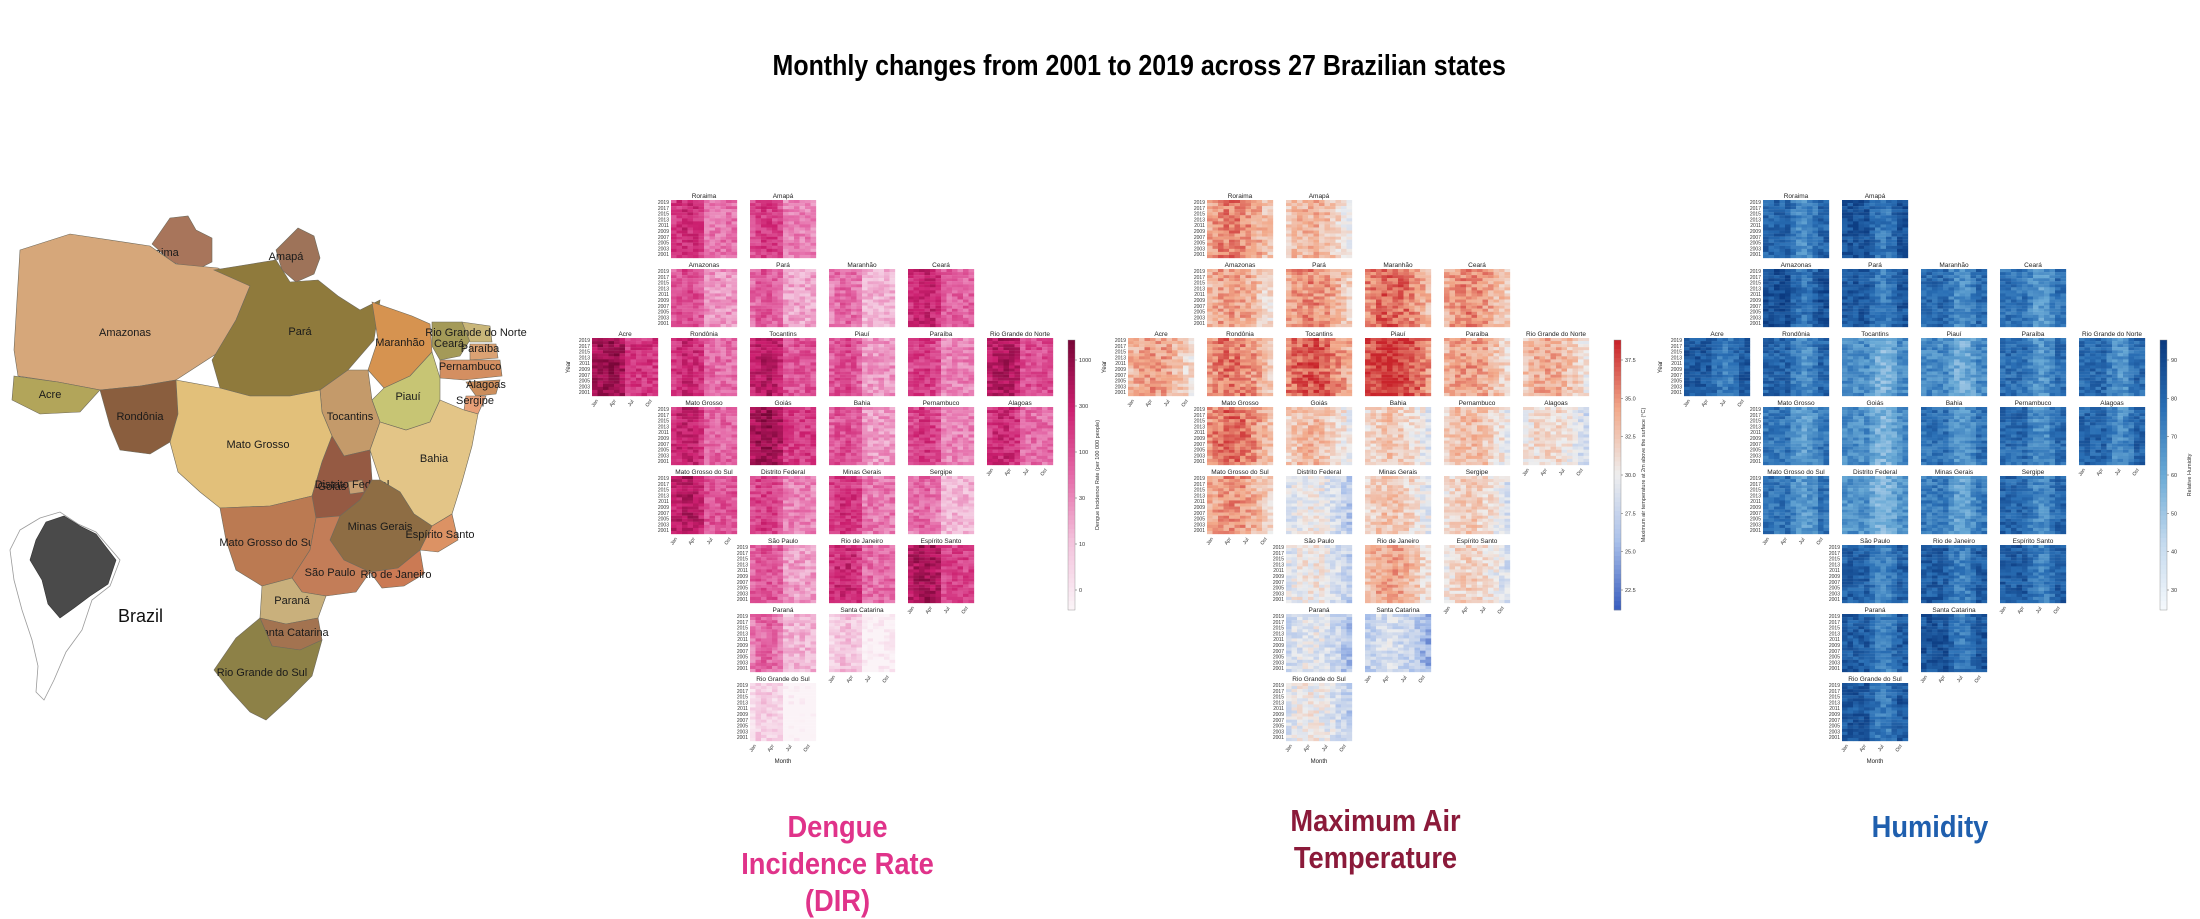 This screenshot has height=919, width=2200. What do you see at coordinates (783, 433) in the screenshot?
I see `heatmap-goias: Goiás` at bounding box center [783, 433].